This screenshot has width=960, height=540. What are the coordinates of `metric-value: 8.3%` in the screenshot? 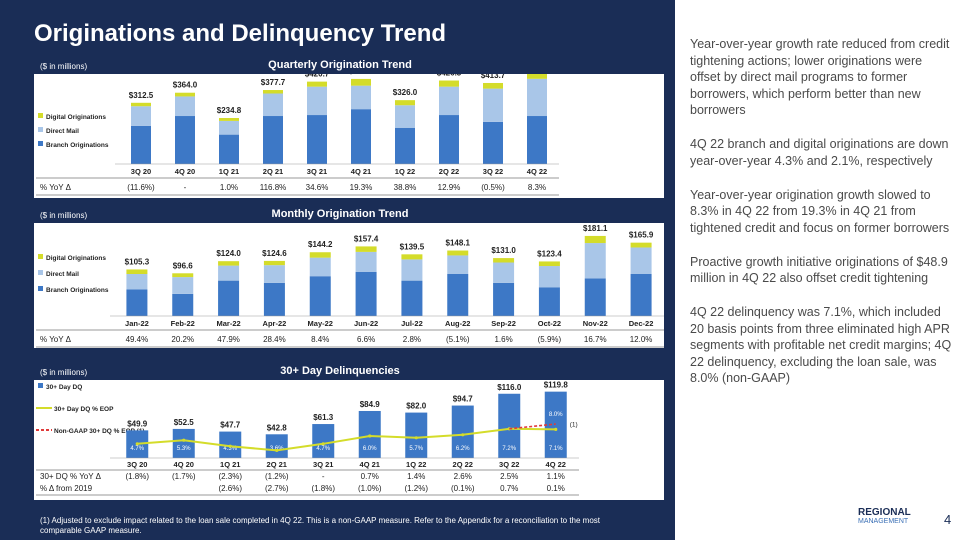 It's located at (537, 187).